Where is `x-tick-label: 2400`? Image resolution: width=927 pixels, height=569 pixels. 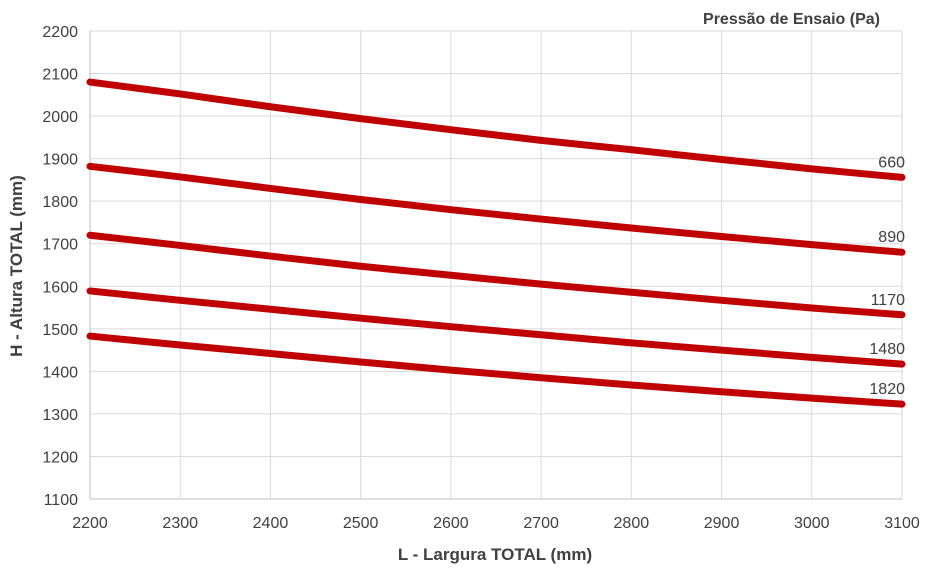 x-tick-label: 2400 is located at coordinates (271, 523).